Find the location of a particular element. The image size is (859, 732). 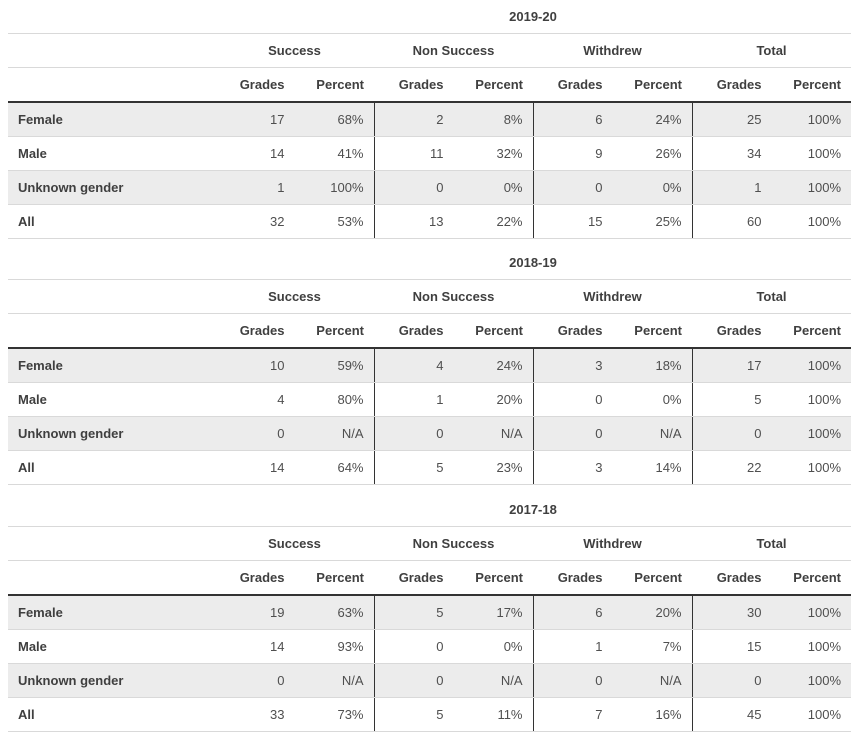

table-title-row: 2018-19 is located at coordinates (429, 263).